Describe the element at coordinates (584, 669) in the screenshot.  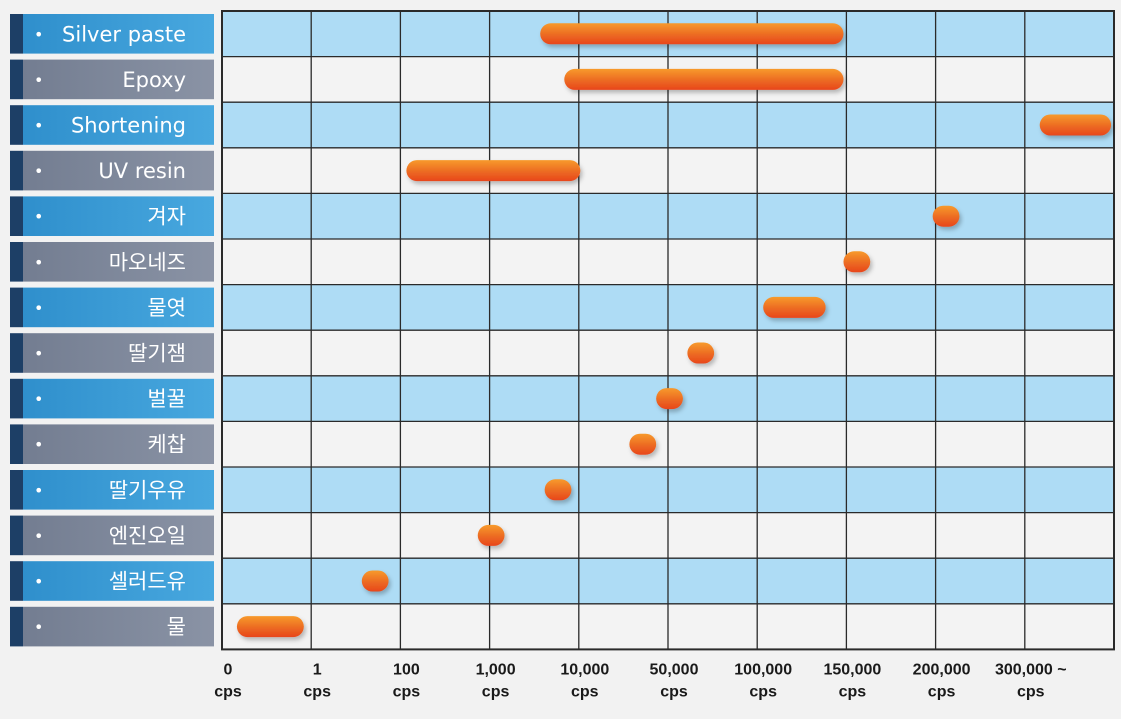
I see `x-tick-value: 10,000` at that location.